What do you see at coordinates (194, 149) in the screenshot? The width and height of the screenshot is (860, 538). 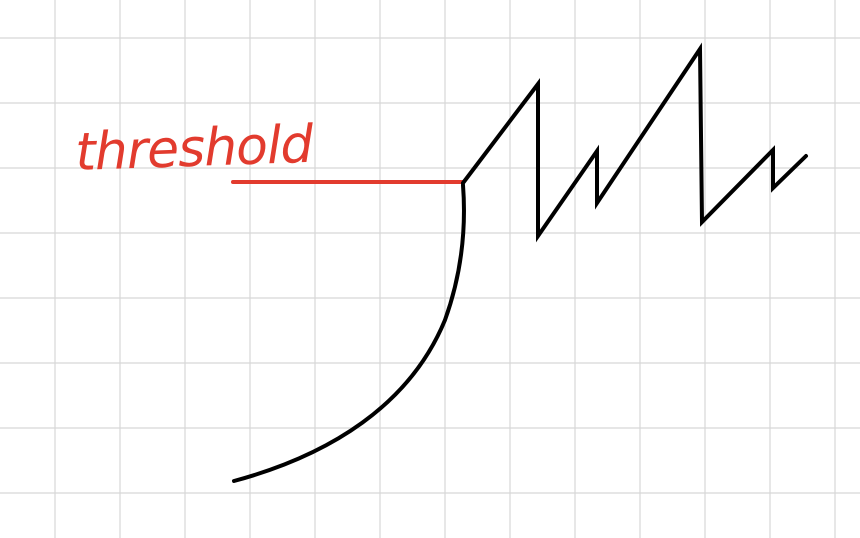 I see `threshold-label: threshold` at bounding box center [194, 149].